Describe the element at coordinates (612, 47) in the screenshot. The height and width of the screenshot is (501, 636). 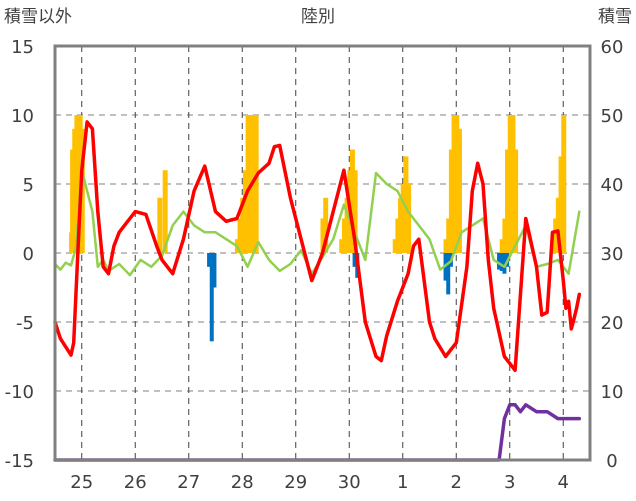
I see `y-right-tick-label: 60` at that location.